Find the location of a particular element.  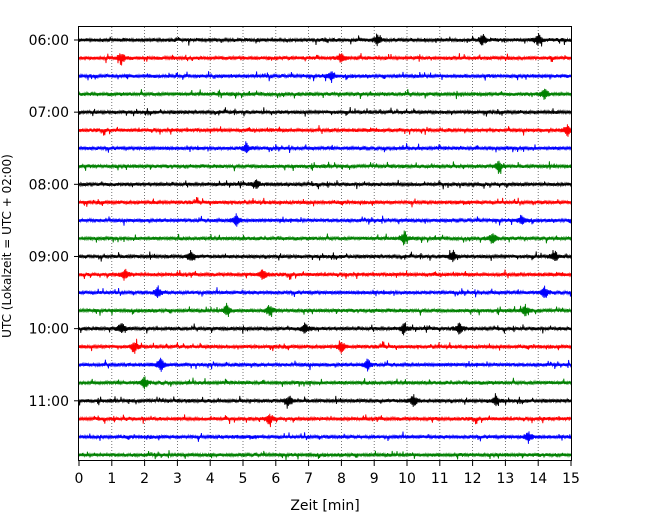

x-tick-label-5: 5 is located at coordinates (243, 479).